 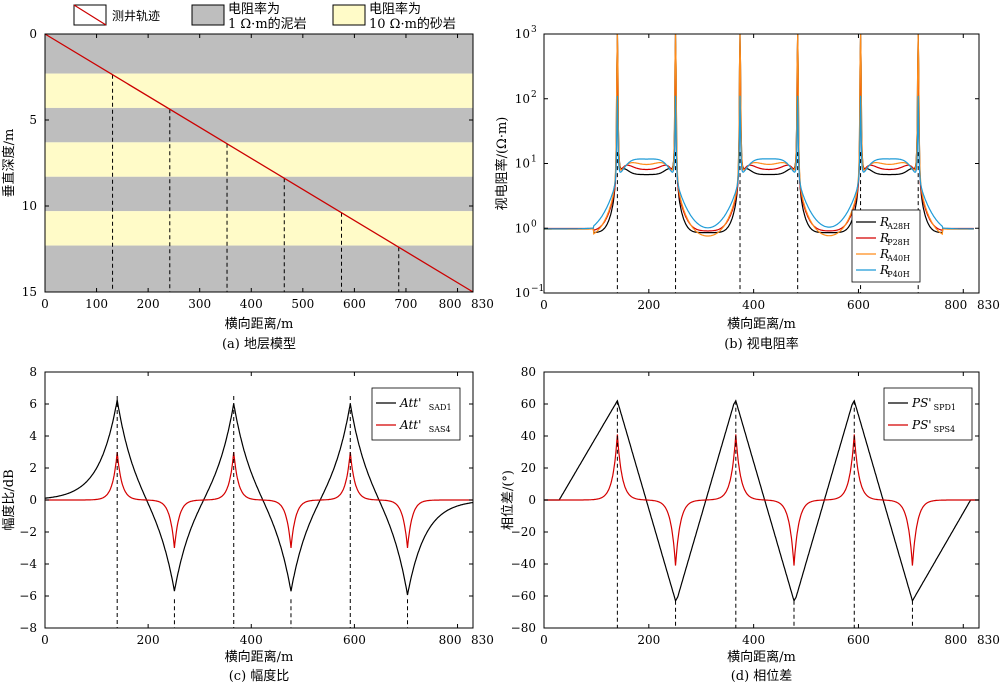 I want to click on legend-label-subscript: P28H, so click(x=898, y=242).